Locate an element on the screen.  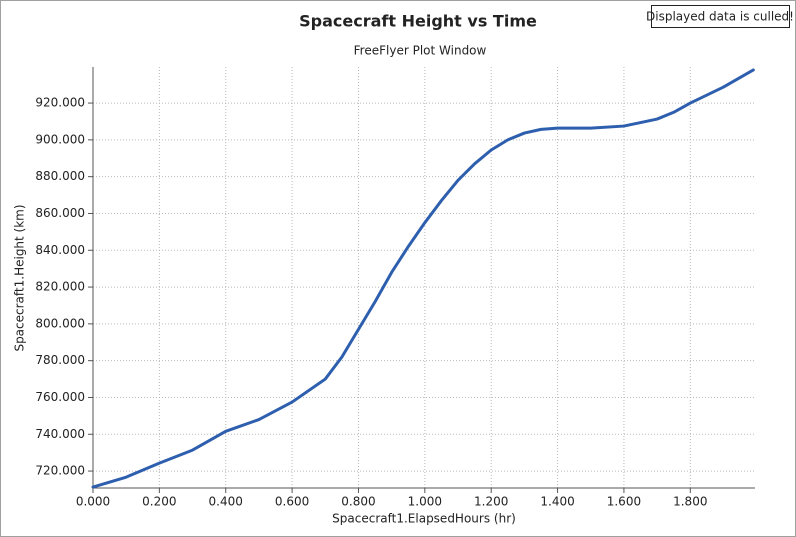
x-tick-label: 1.000 is located at coordinates (425, 502).